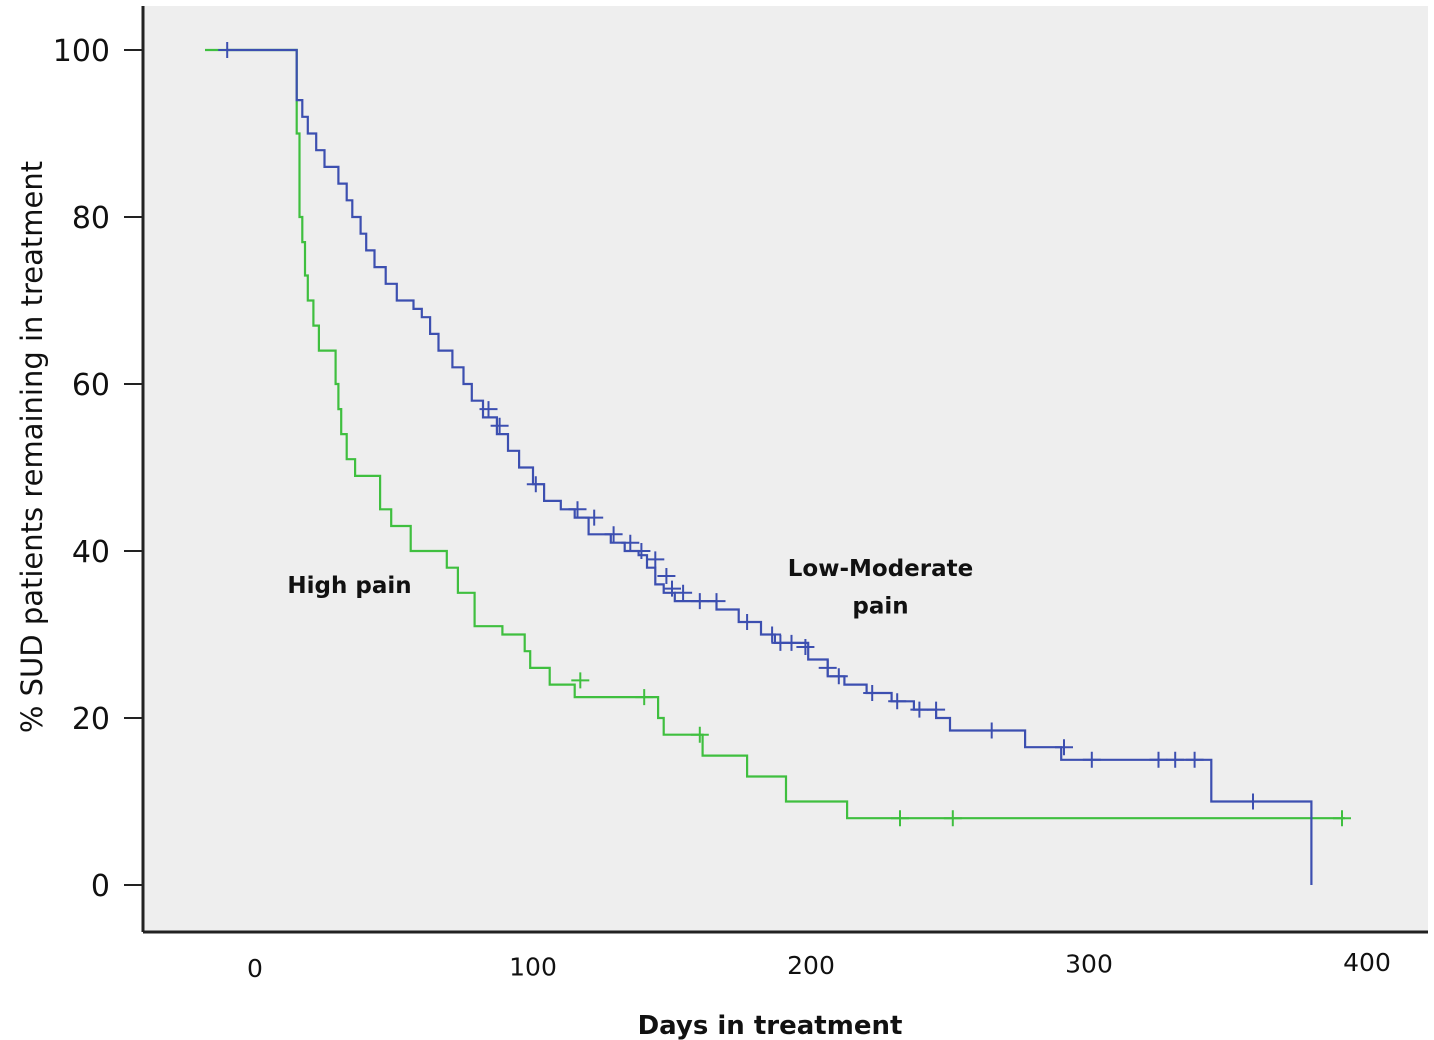 The image size is (1434, 1040). Describe the element at coordinates (533, 967) in the screenshot. I see `x-tick-label: 100` at that location.